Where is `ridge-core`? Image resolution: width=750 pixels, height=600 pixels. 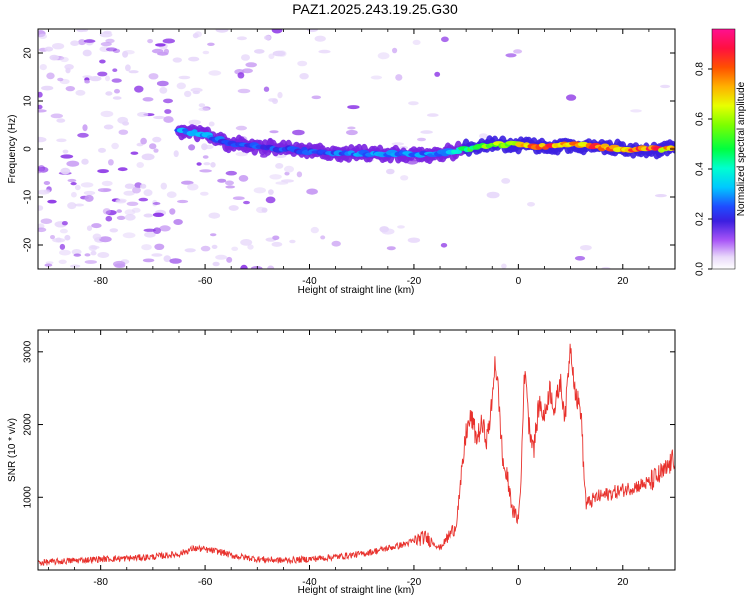
ridge-core is located at coordinates (457, 151).